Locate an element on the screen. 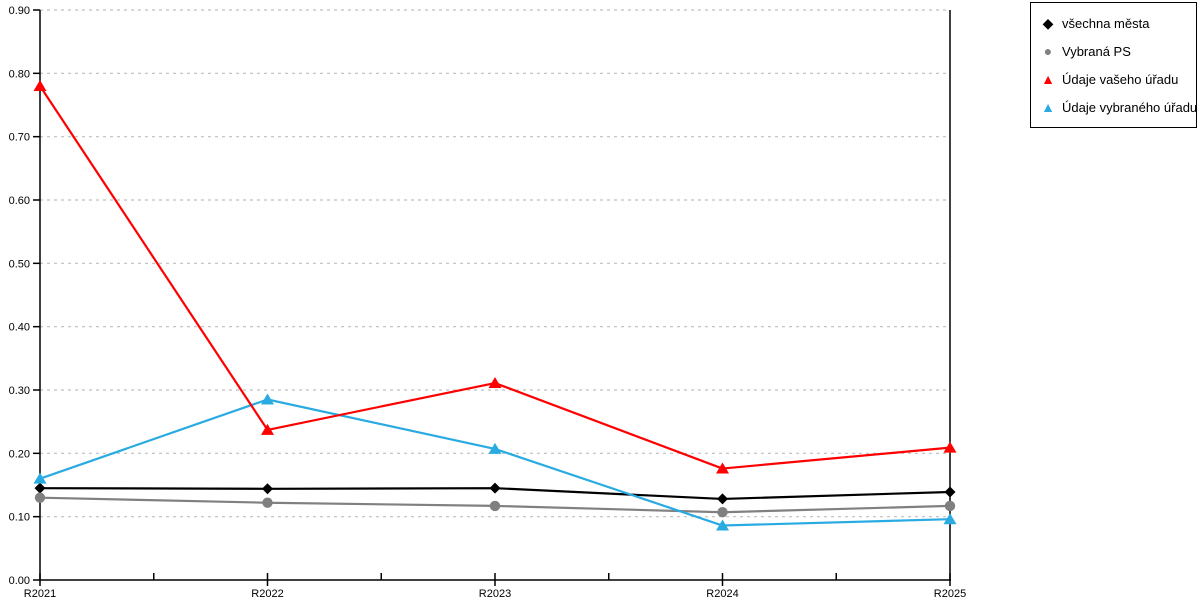 The width and height of the screenshot is (1200, 600). y-tick-label: 0.80 is located at coordinates (19, 74).